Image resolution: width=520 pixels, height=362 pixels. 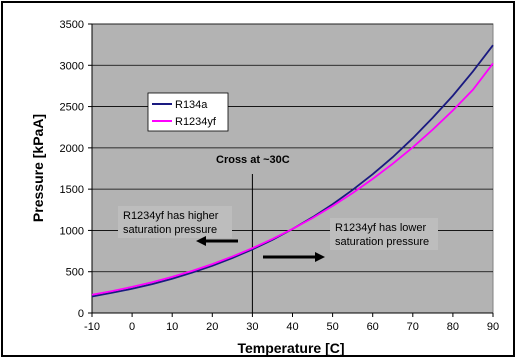 What do you see at coordinates (72, 149) in the screenshot?
I see `y-tick-label: 2000` at bounding box center [72, 149].